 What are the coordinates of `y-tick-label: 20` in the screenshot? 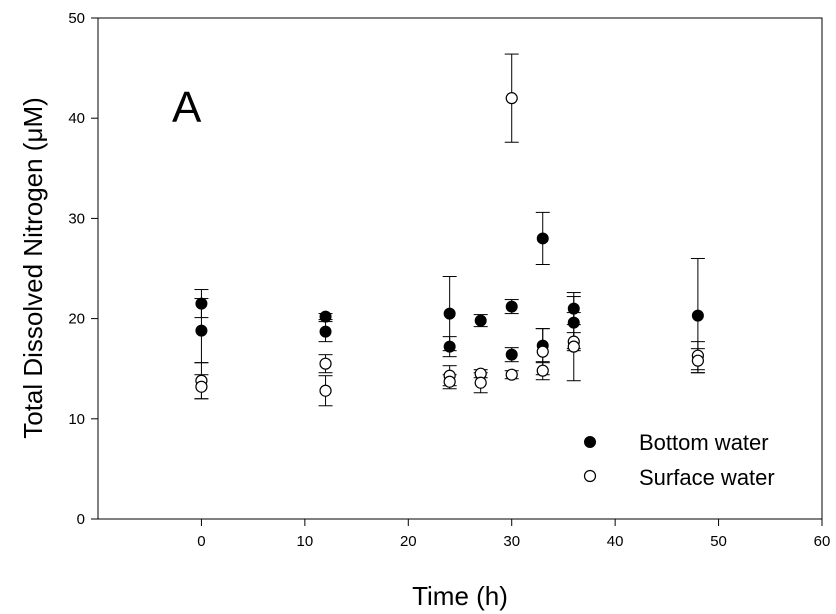 It's located at (76, 319).